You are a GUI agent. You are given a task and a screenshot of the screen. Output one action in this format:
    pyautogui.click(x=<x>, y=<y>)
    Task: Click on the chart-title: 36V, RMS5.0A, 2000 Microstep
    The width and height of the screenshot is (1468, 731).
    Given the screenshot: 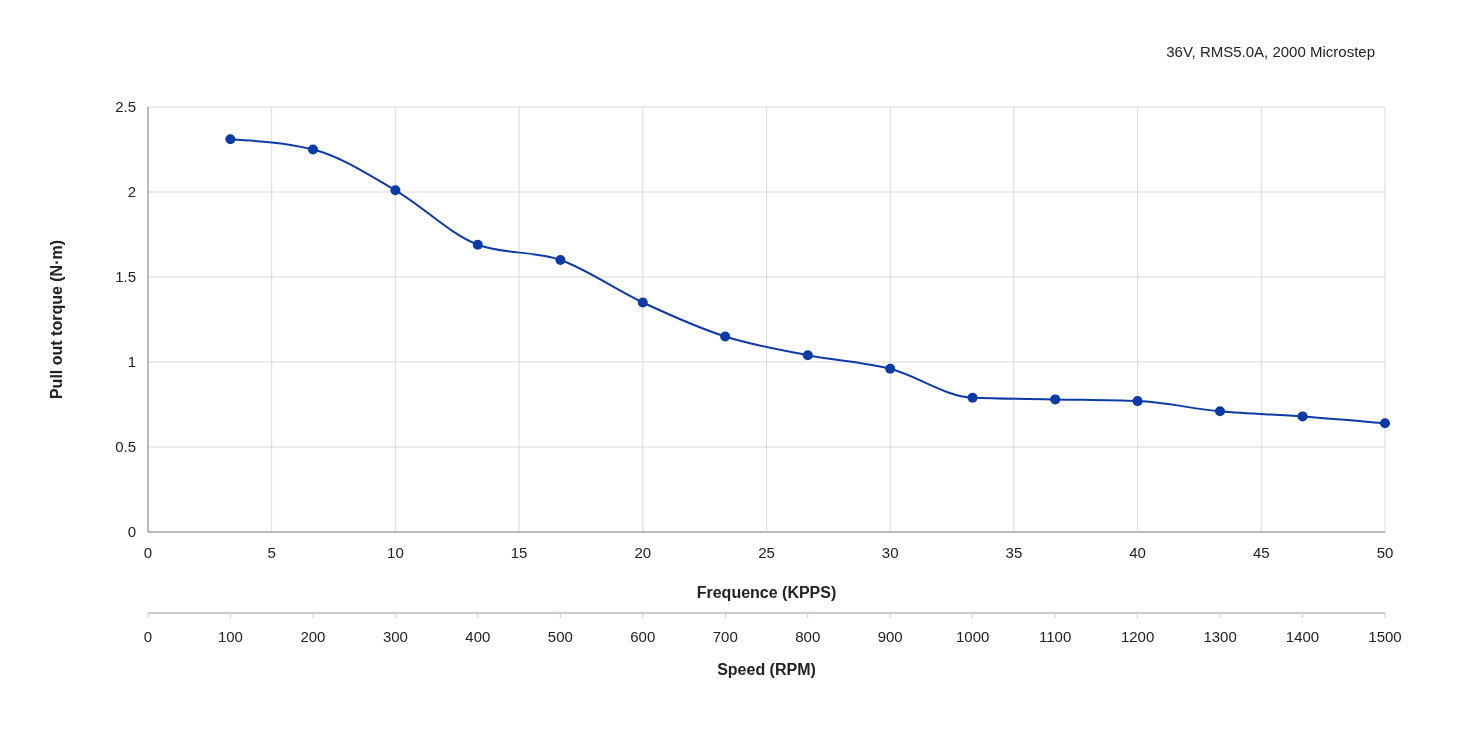 What is the action you would take?
    pyautogui.click(x=1270, y=51)
    